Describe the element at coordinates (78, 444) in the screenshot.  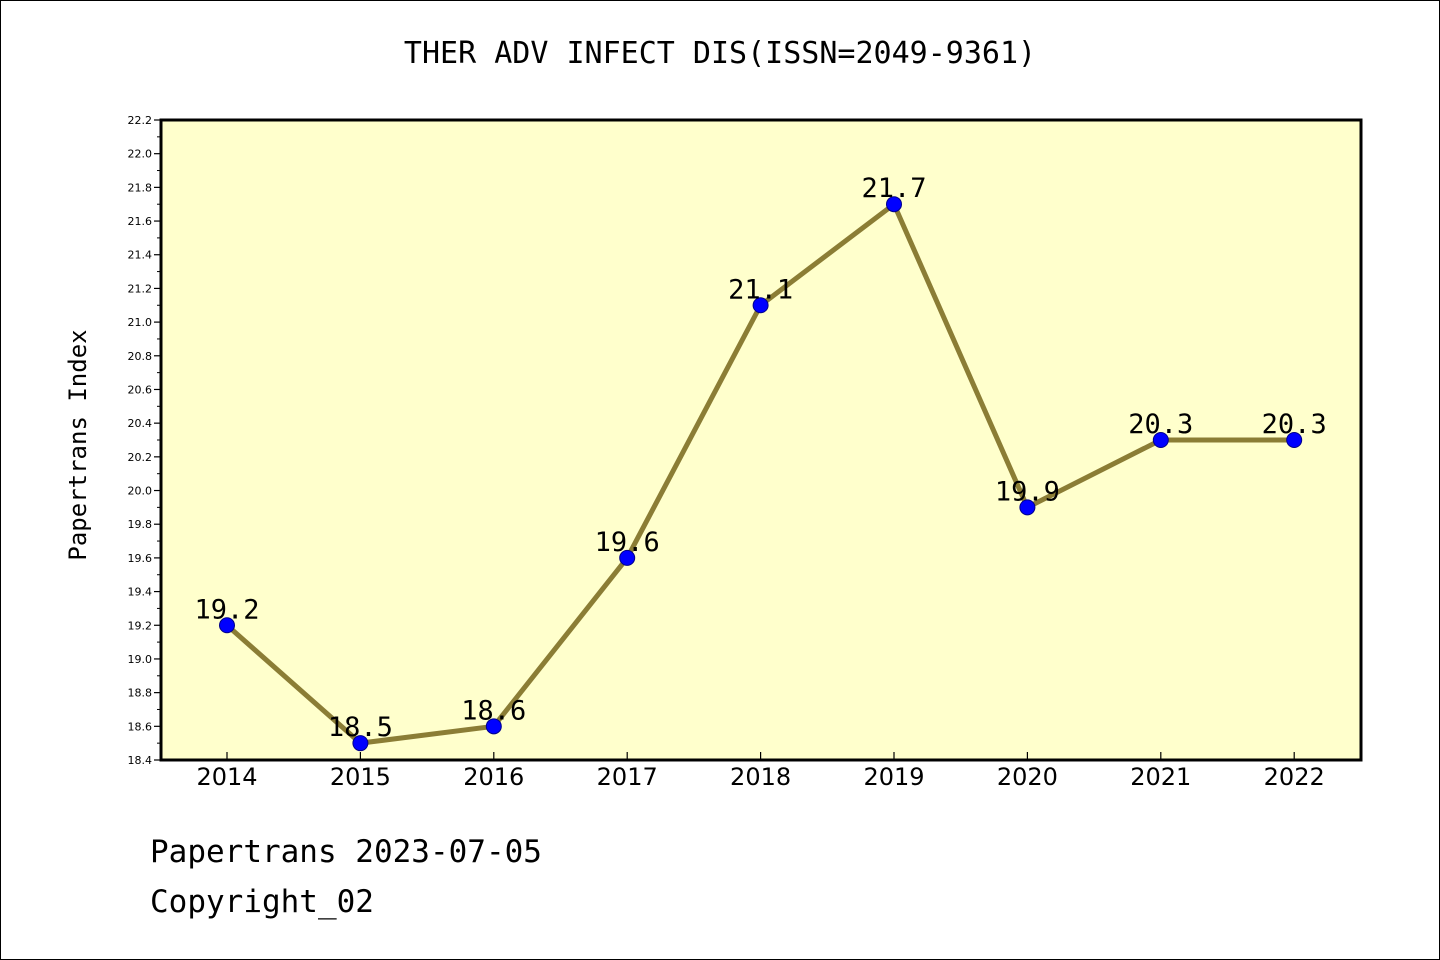
I see `y-axis-label: Papertrans Index` at that location.